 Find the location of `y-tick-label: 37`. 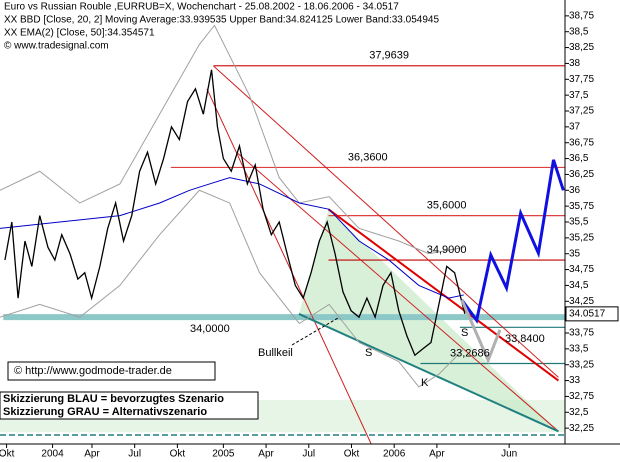

y-tick-label: 37 is located at coordinates (575, 126).